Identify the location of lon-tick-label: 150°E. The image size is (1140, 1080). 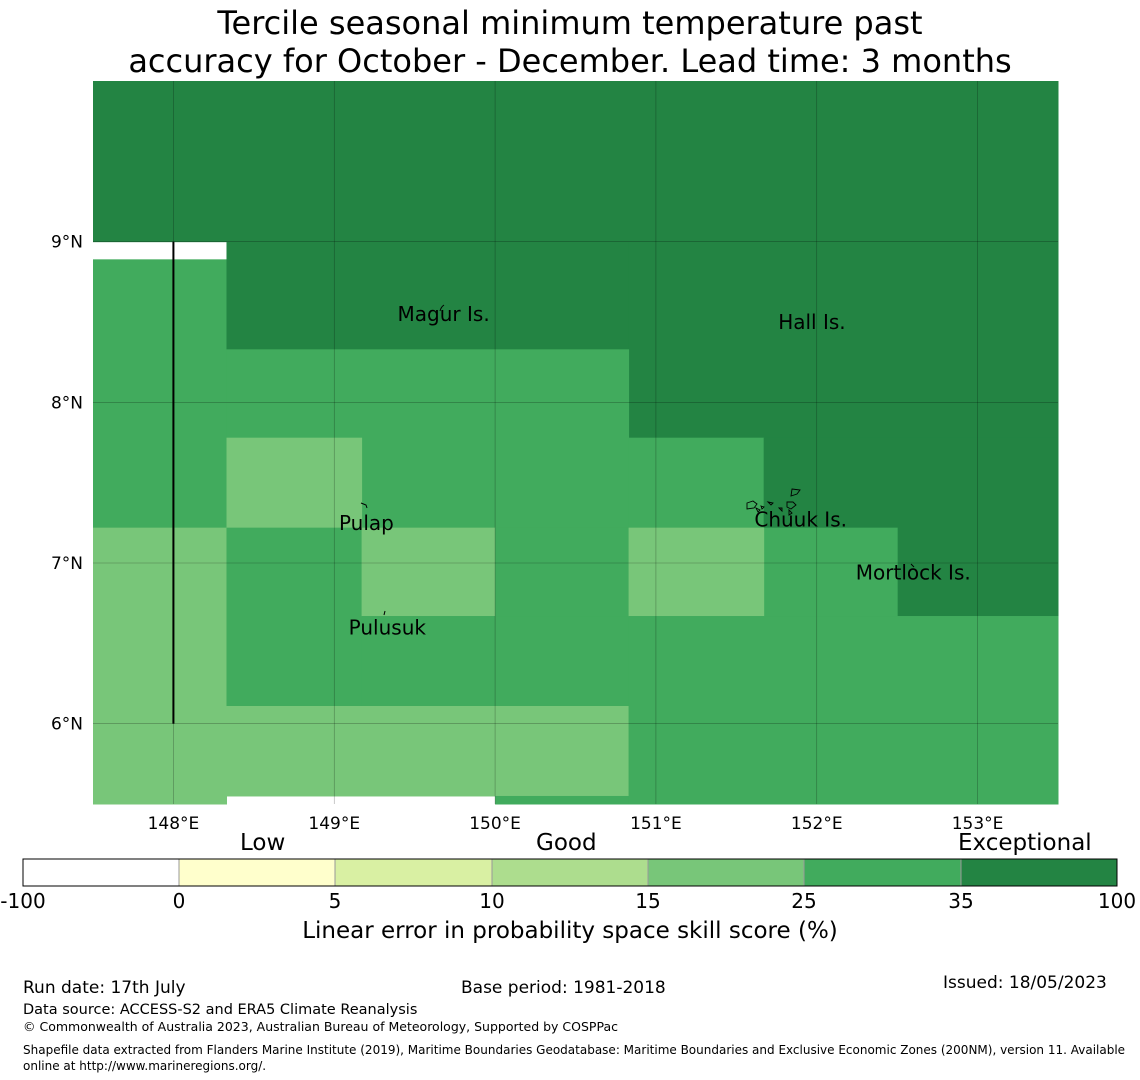
(495, 824).